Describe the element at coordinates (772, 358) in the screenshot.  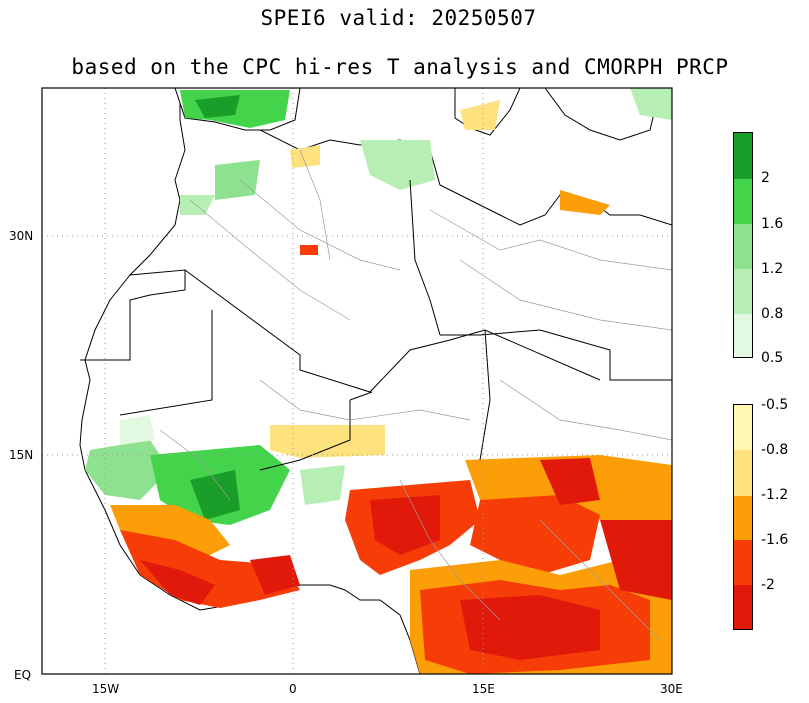
I see `cb-wet-label-4: 0.5` at that location.